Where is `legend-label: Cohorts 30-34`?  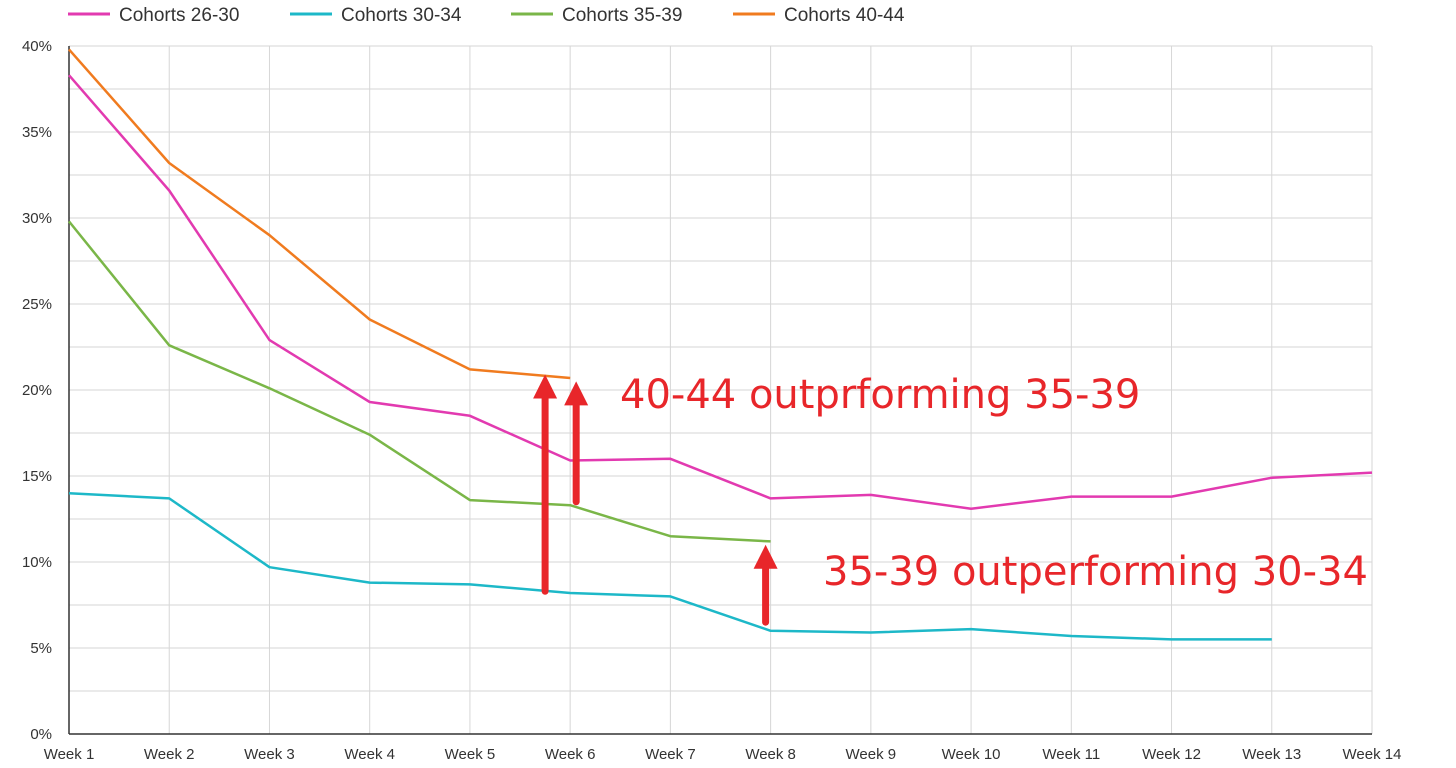 legend-label: Cohorts 30-34 is located at coordinates (401, 15).